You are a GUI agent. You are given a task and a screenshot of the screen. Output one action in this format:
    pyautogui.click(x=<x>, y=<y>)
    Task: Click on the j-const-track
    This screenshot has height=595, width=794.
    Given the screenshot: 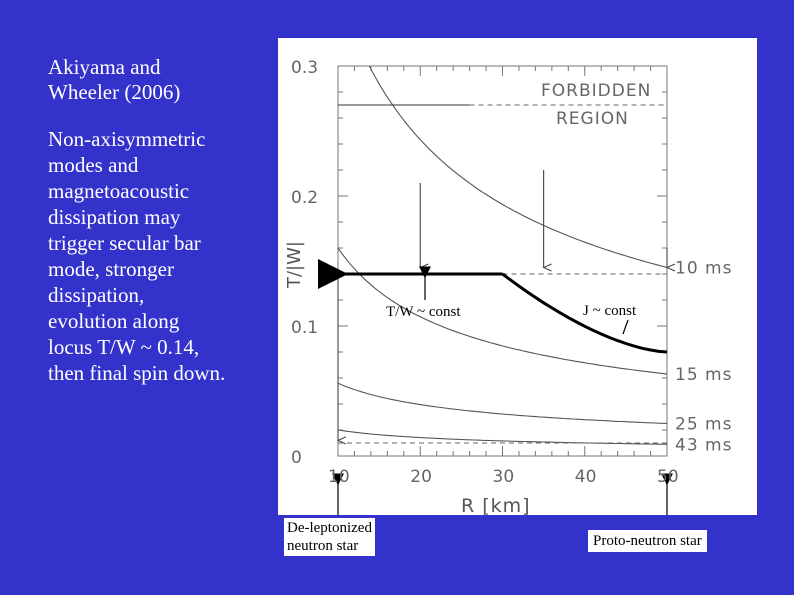 What is the action you would take?
    pyautogui.click(x=584, y=313)
    